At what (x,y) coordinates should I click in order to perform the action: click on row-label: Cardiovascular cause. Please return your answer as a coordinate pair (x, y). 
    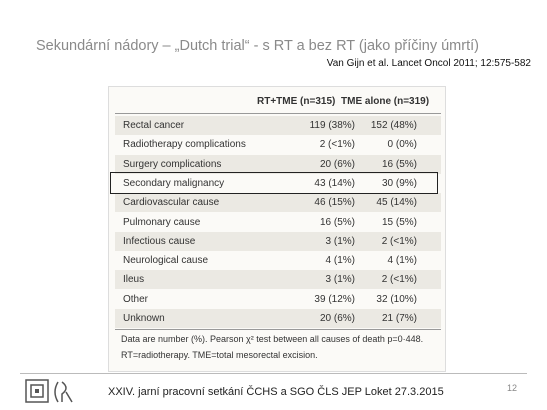
    Looking at the image, I should click on (171, 203).